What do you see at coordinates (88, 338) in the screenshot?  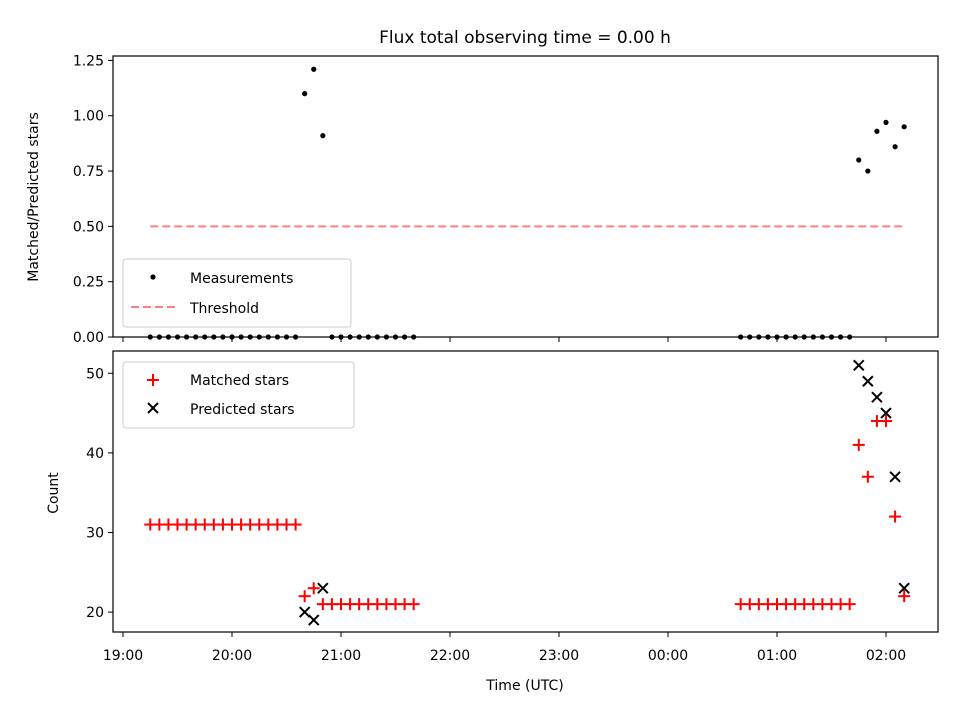 I see `top-y-tick-label: 0.00` at bounding box center [88, 338].